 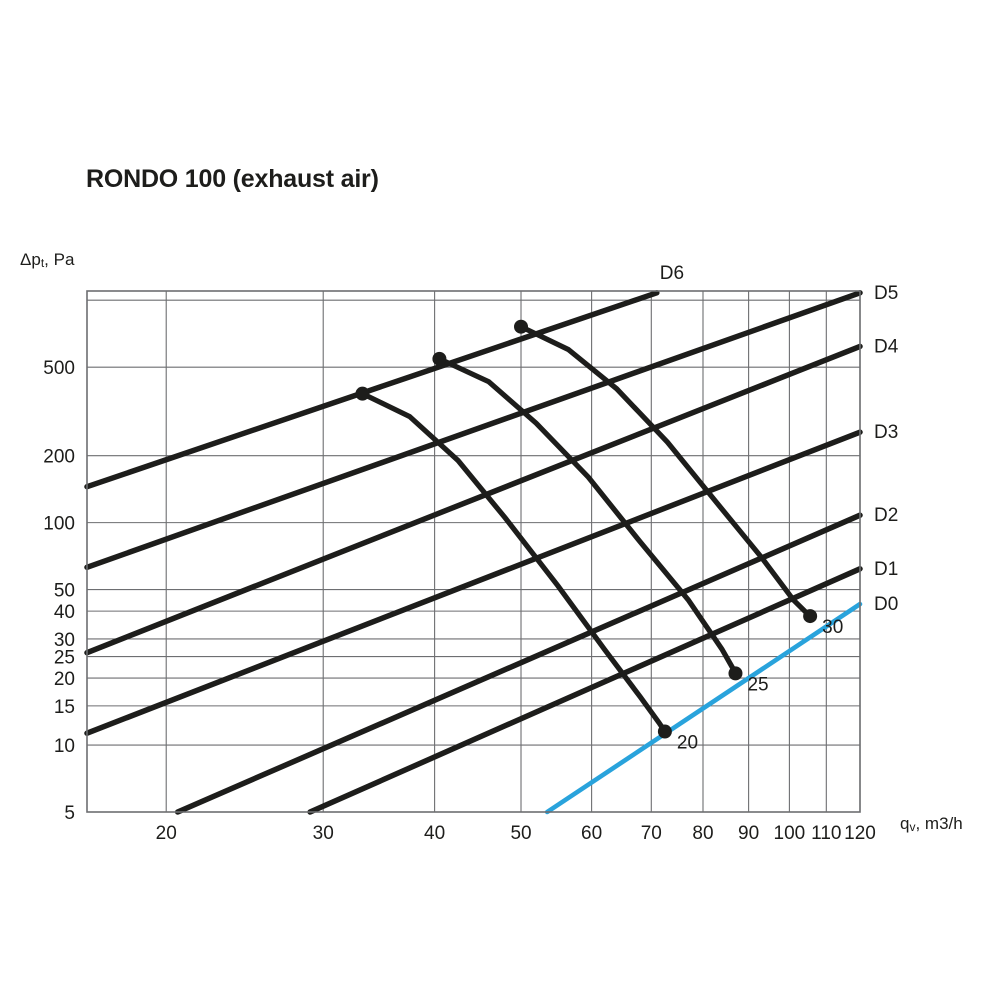 I want to click on y-tick-label: 50, so click(x=64, y=591).